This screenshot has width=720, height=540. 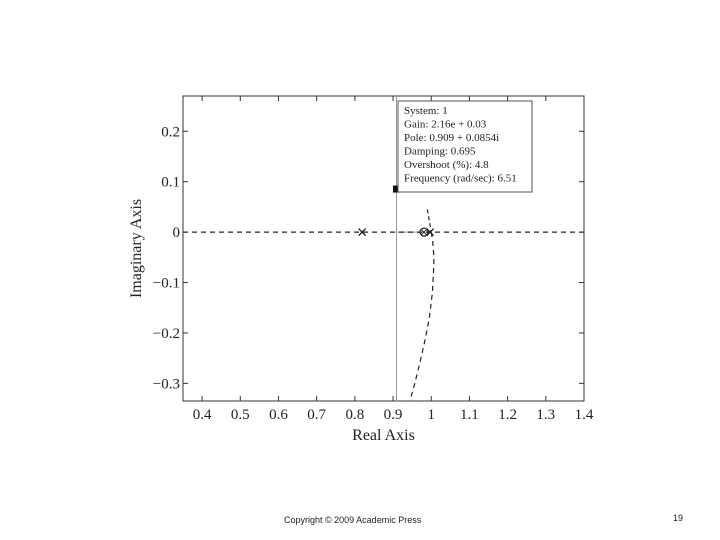 What do you see at coordinates (545, 415) in the screenshot?
I see `x-tick-label: 1.3` at bounding box center [545, 415].